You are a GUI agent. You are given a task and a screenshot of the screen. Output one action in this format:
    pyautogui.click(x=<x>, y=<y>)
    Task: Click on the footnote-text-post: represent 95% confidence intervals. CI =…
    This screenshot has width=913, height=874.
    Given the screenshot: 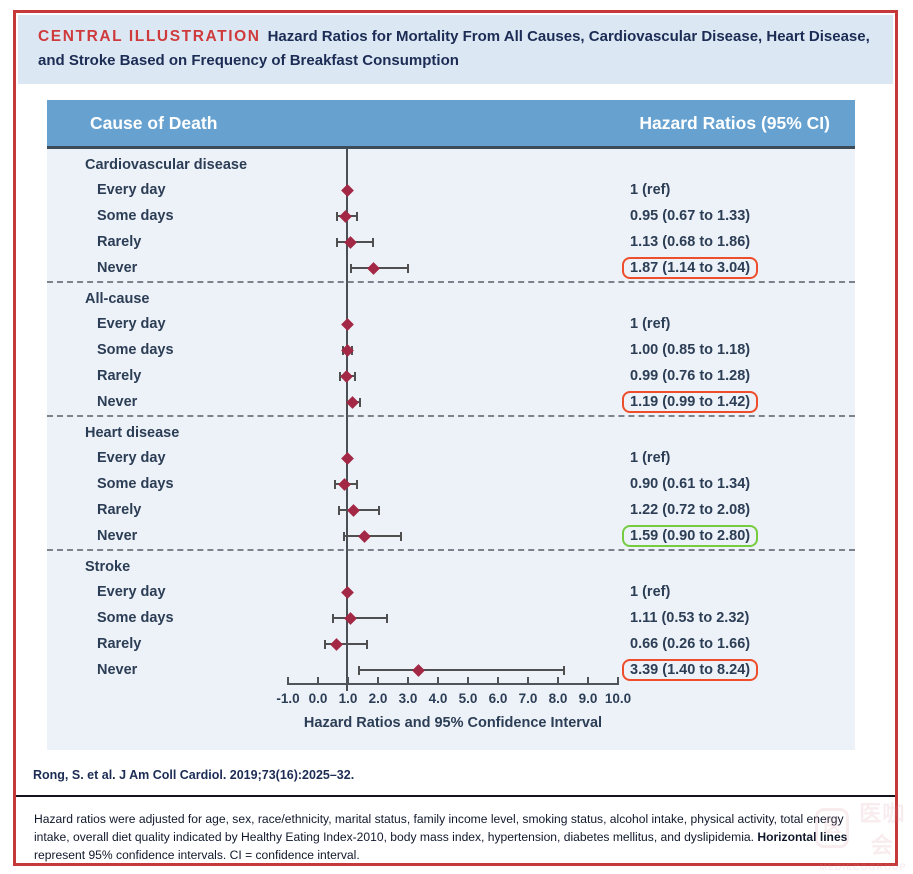 What is the action you would take?
    pyautogui.click(x=197, y=854)
    